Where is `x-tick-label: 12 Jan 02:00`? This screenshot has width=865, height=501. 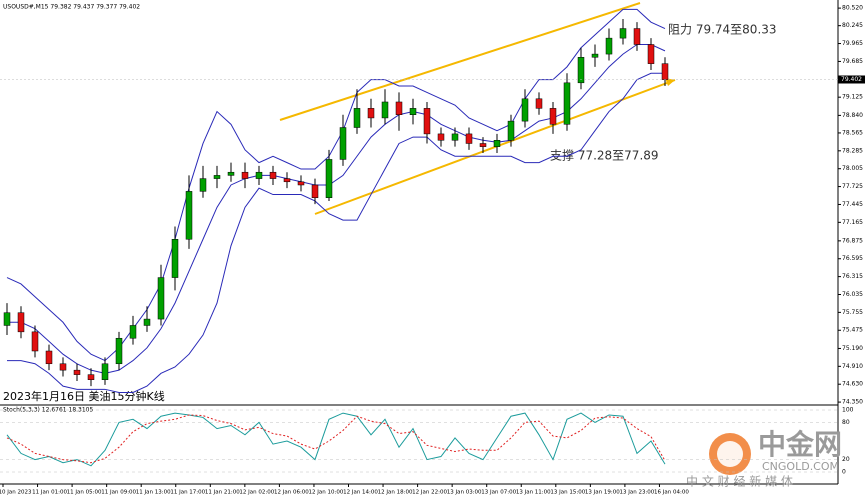
x-tick-label: 12 Jan 02:00 is located at coordinates (256, 493).